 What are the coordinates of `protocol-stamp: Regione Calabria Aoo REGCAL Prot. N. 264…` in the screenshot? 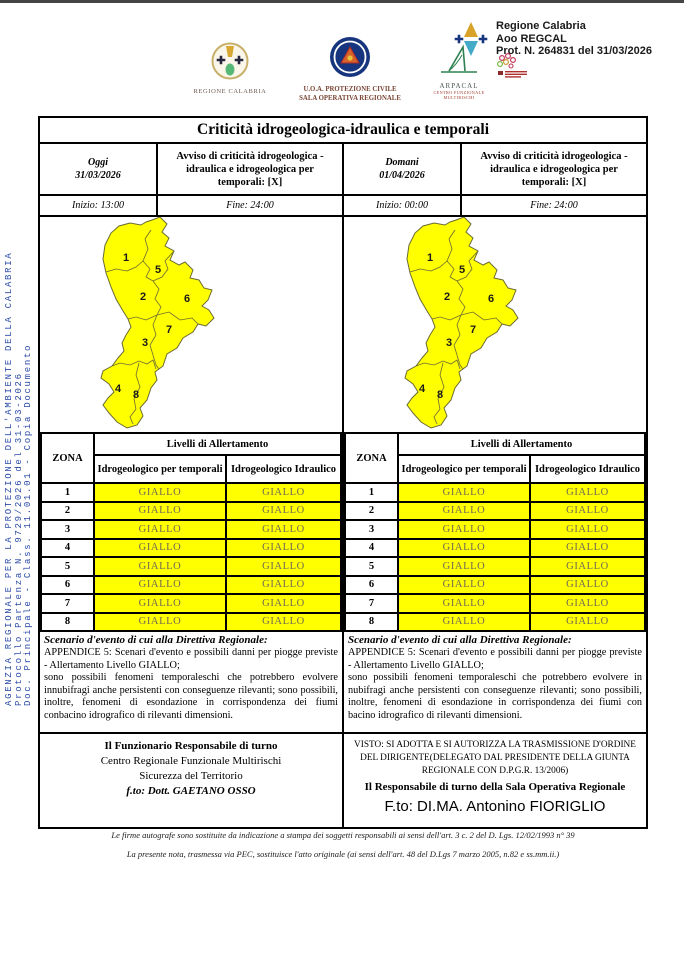 It's located at (552, 39).